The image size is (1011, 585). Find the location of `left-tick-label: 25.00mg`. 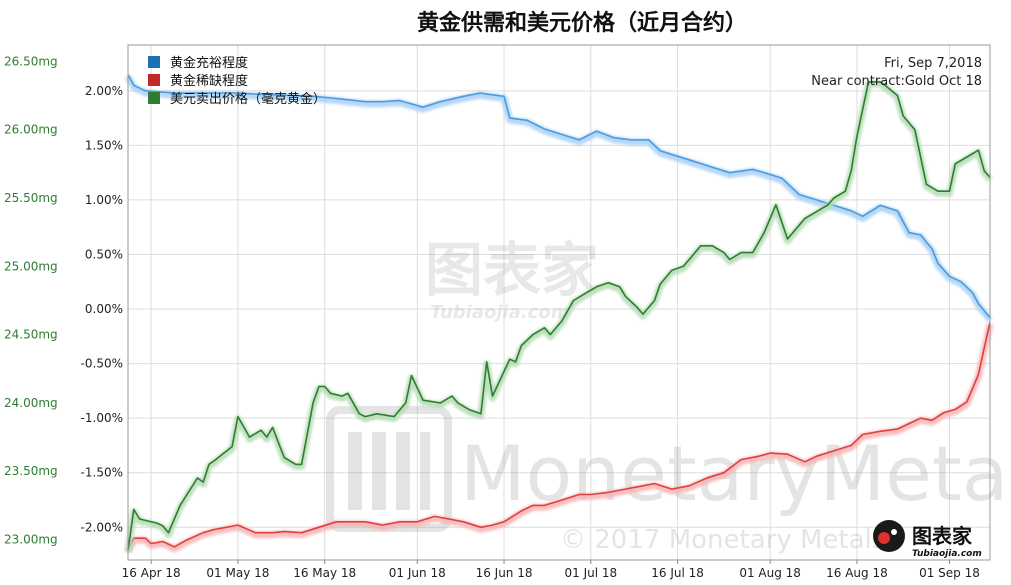

left-tick-label: 25.00mg is located at coordinates (31, 266).